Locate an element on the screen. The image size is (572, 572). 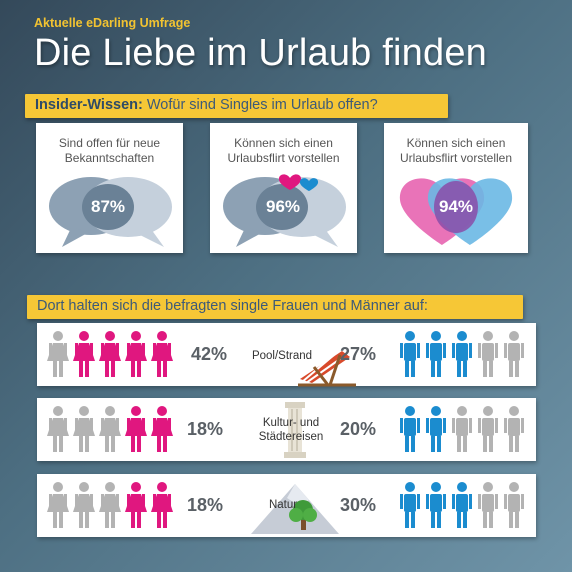
location-label: Pool/Strand is located at coordinates (282, 356).